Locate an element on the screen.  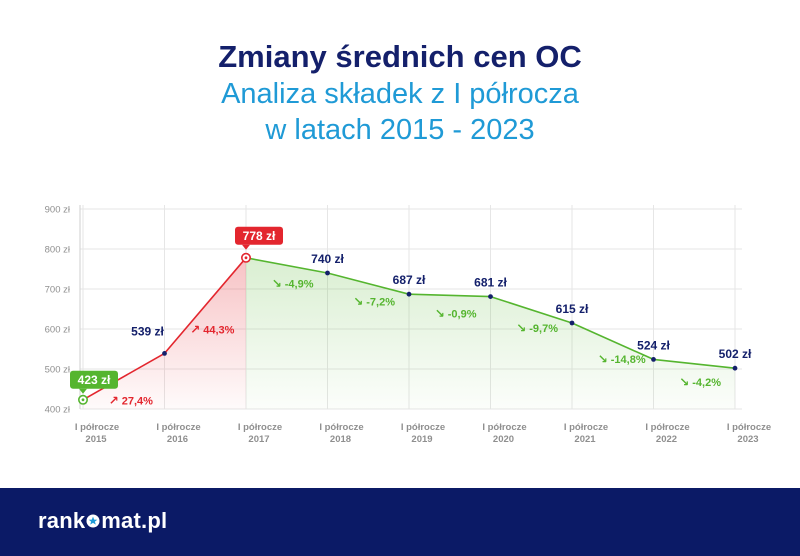
value-label: 778 zł is located at coordinates (259, 236).